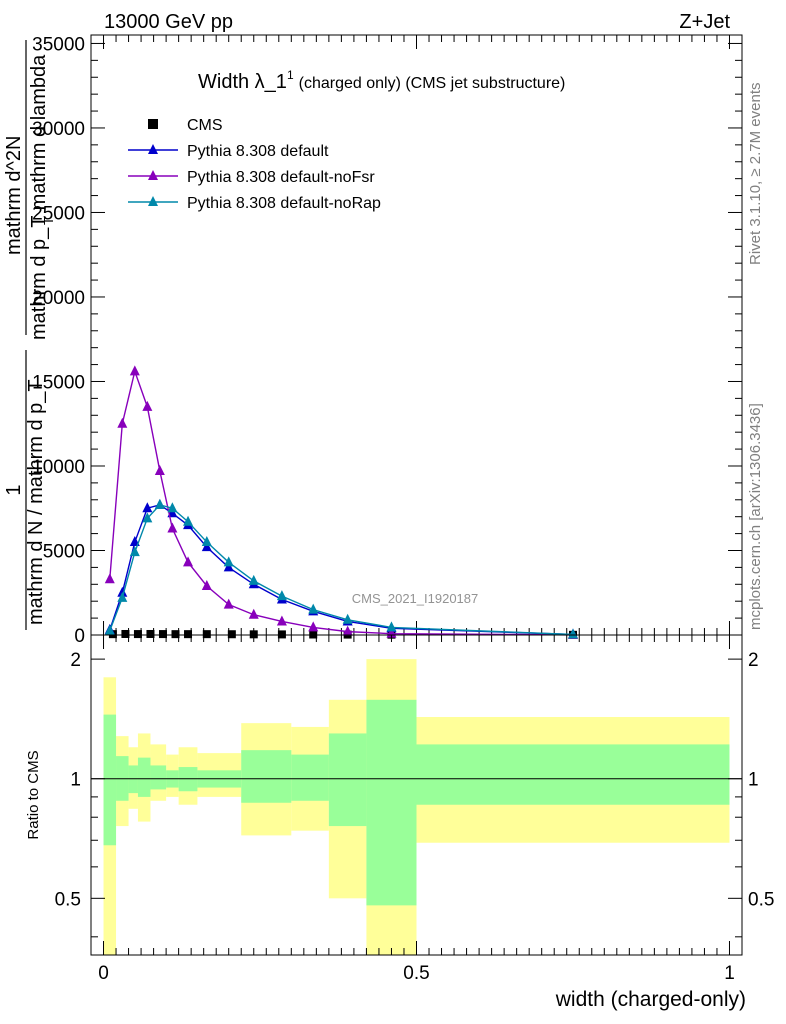 The image size is (786, 1024). I want to click on ratio-y-tick-label: 2, so click(75, 660).